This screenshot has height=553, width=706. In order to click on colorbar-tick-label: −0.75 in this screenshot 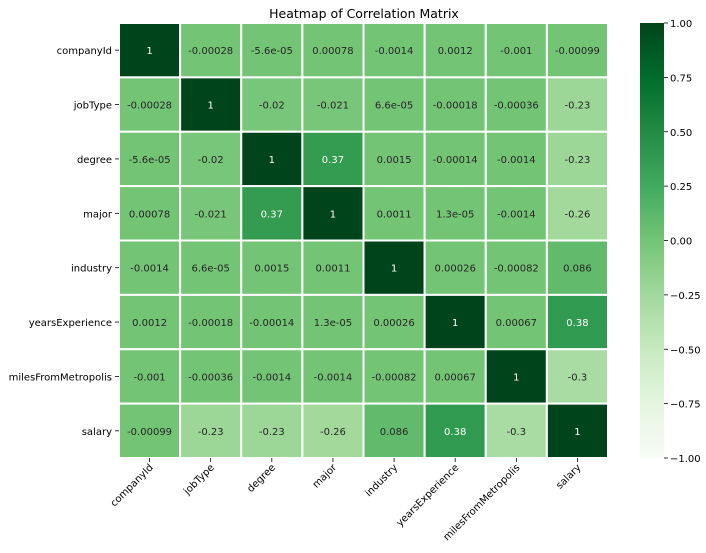, I will do `click(685, 405)`.